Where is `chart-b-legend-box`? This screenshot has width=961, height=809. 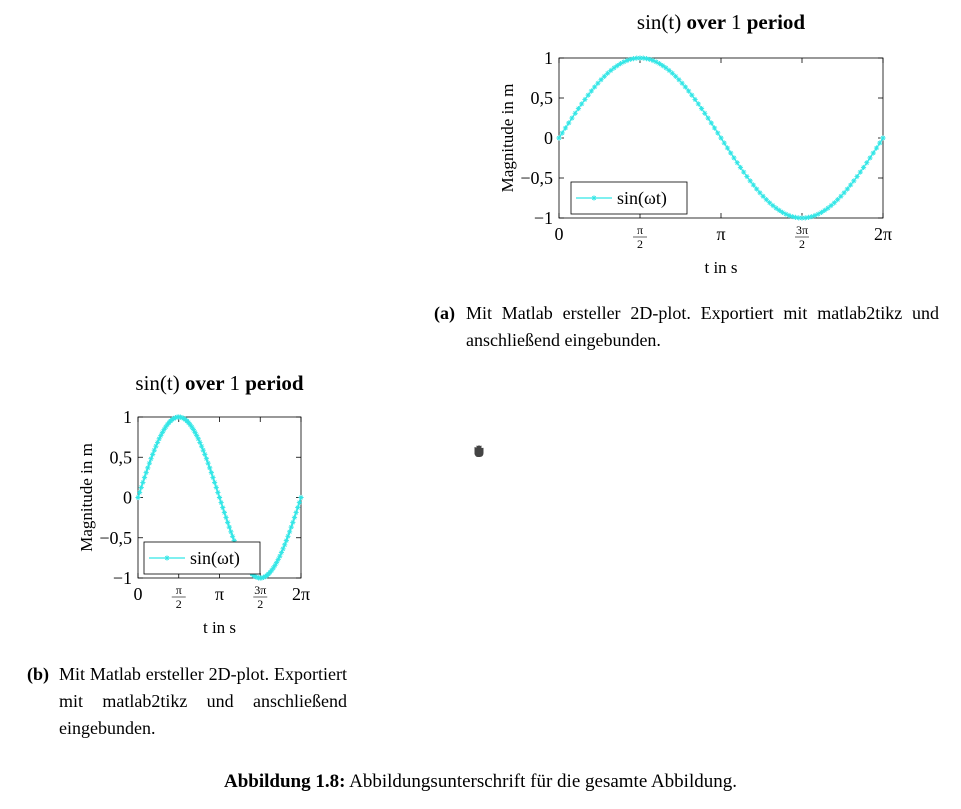 chart-b-legend-box is located at coordinates (202, 558).